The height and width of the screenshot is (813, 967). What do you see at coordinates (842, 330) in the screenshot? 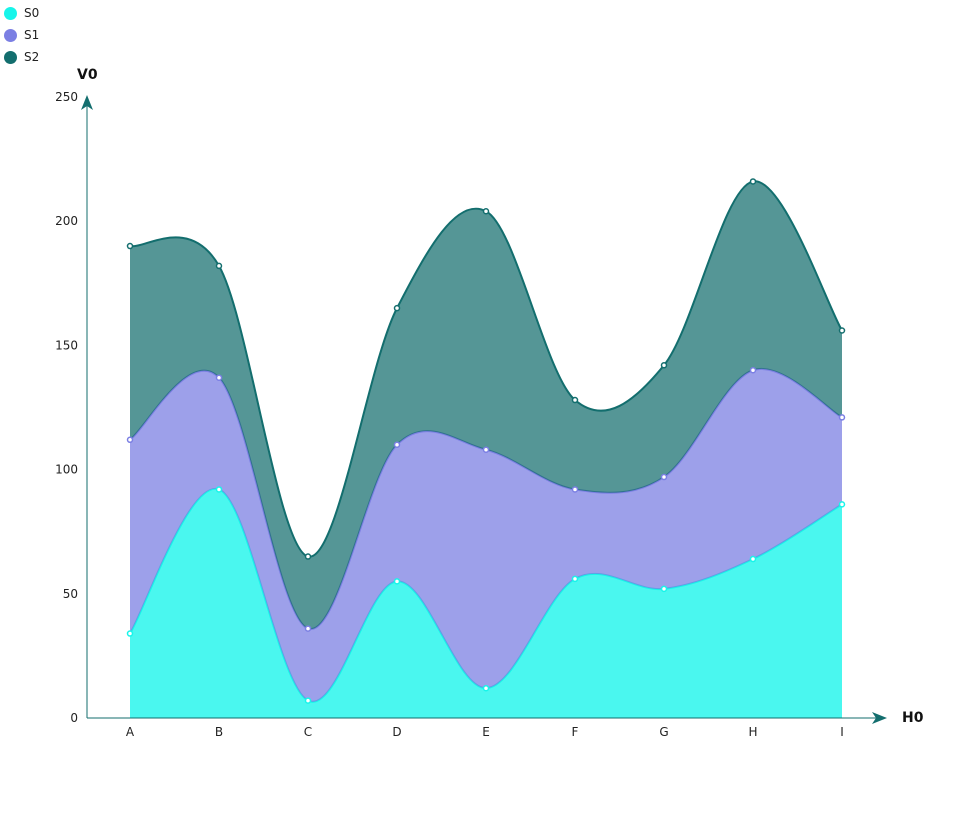
I see `point-s2-i` at bounding box center [842, 330].